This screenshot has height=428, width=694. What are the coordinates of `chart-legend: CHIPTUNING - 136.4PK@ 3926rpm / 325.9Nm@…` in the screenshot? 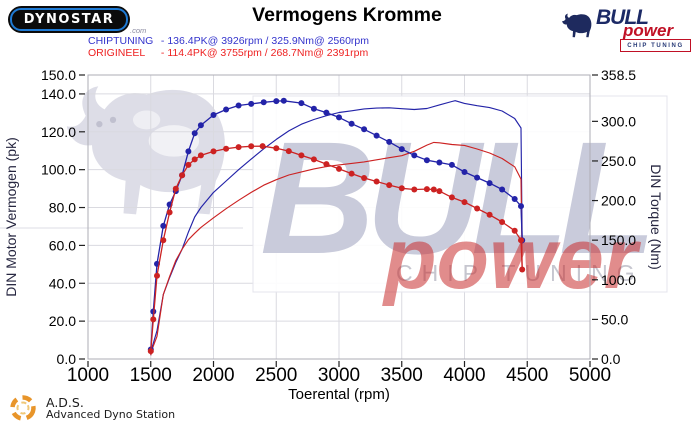 It's located at (229, 47).